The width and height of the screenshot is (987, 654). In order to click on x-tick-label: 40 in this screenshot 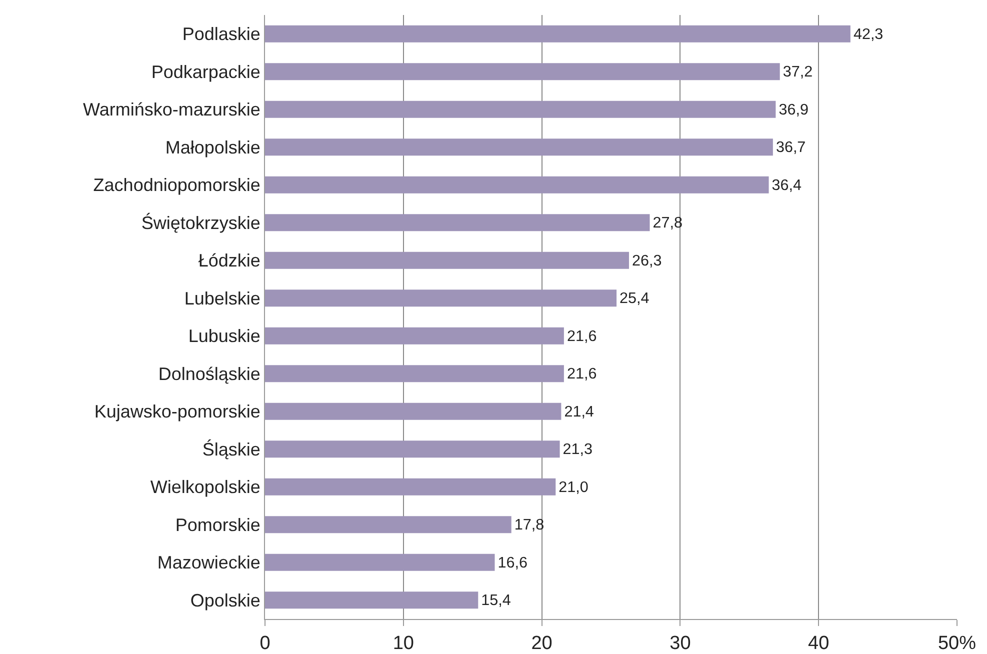, I will do `click(819, 643)`.